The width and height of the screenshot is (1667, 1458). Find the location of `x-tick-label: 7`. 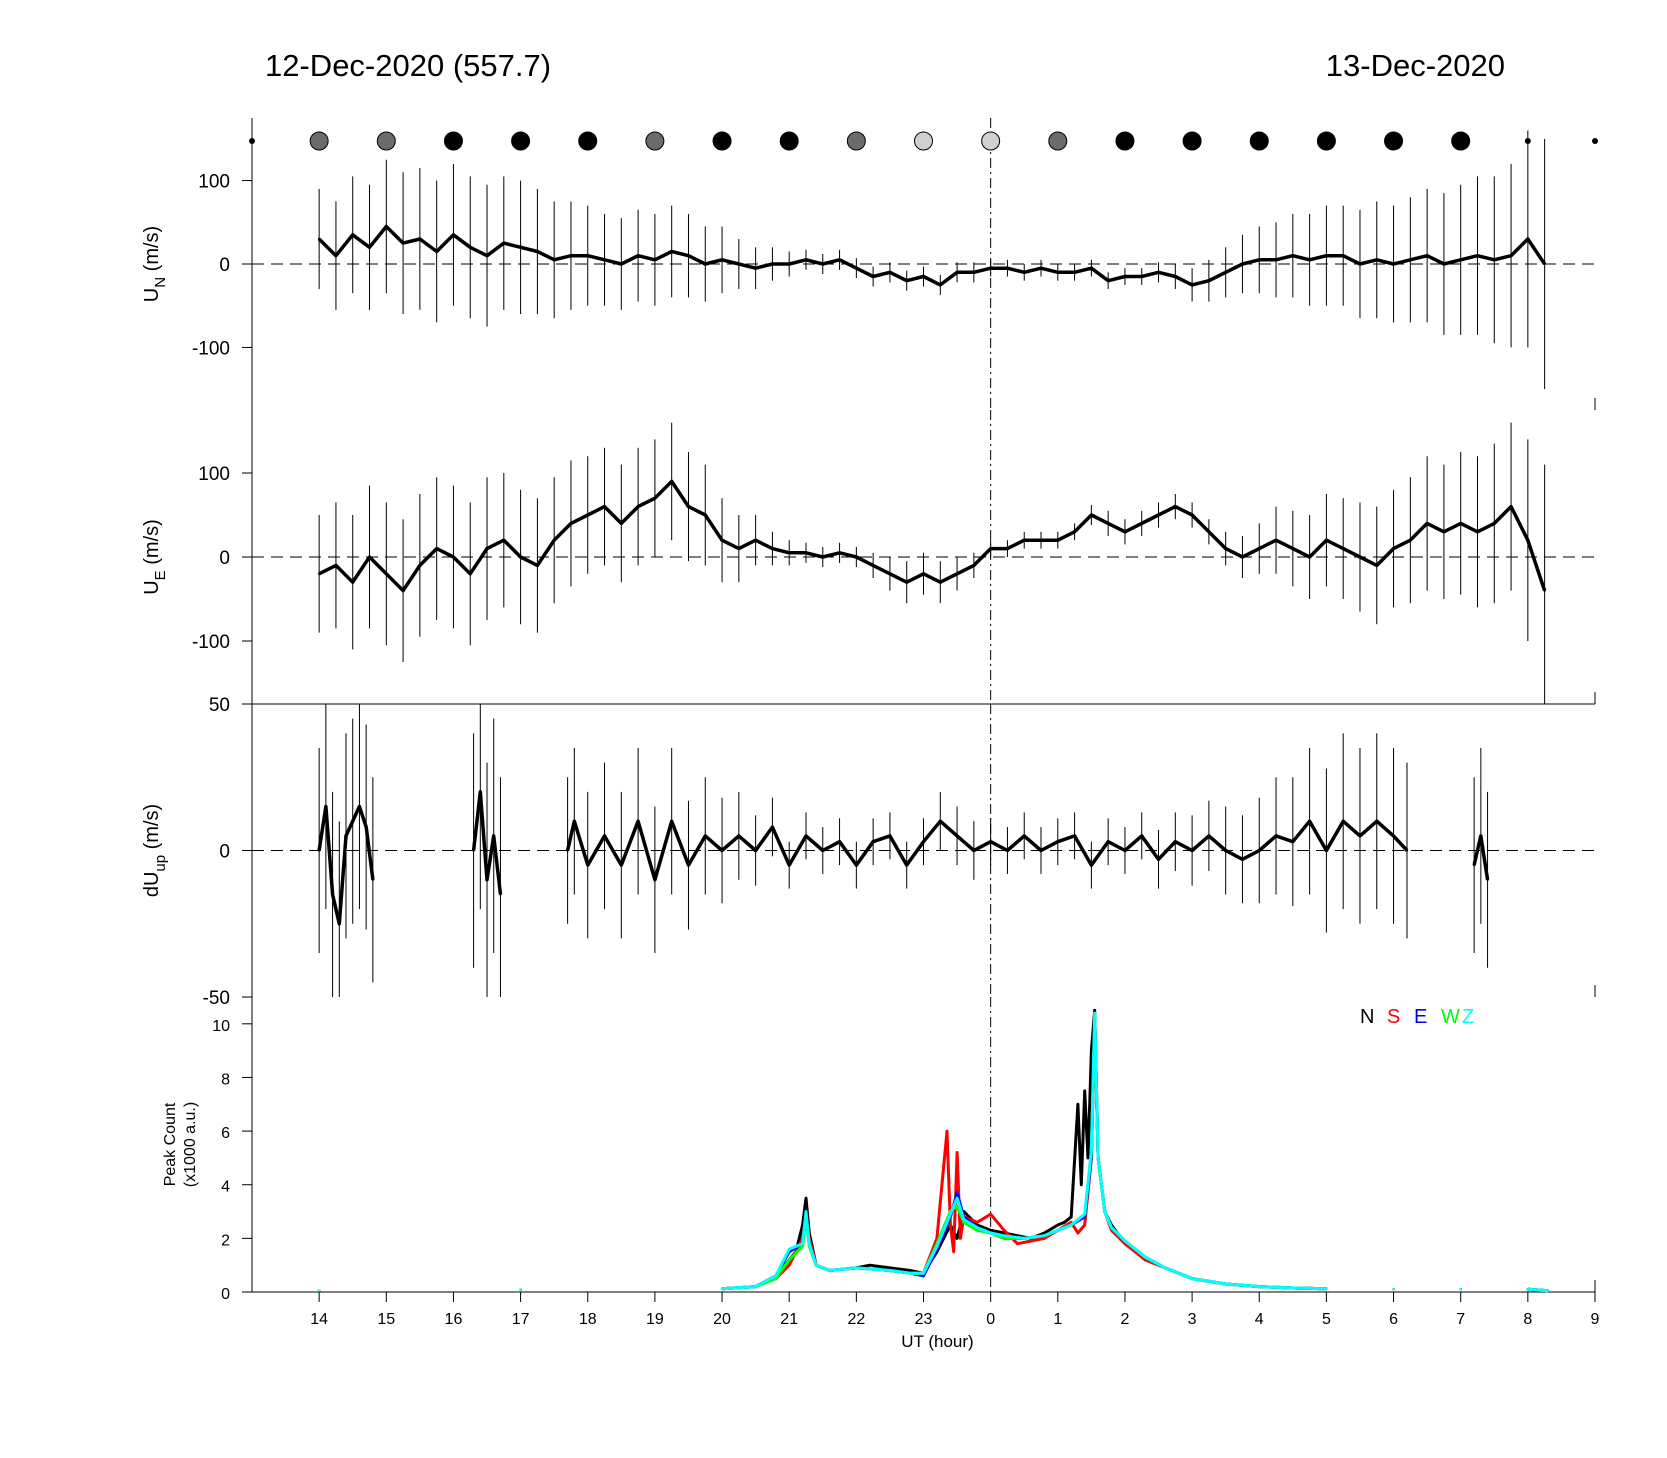

x-tick-label: 7 is located at coordinates (1460, 1319).